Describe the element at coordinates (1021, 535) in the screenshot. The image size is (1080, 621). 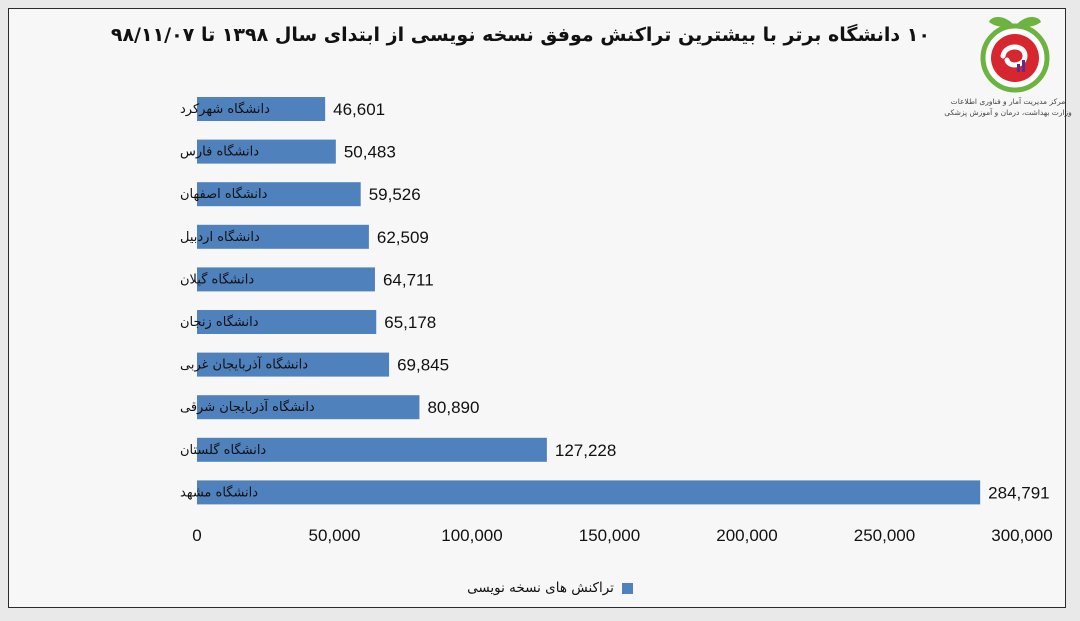
I see `x-tick-label: 300,000` at that location.